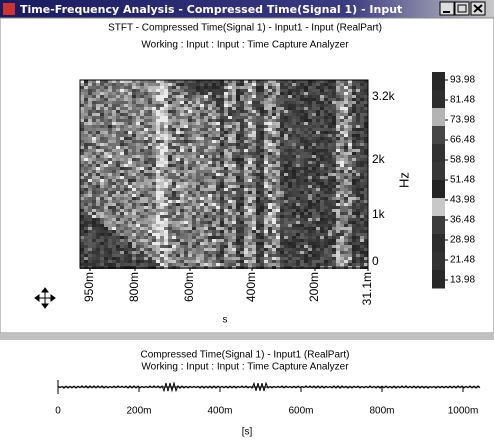  I want to click on splitter, so click(247, 336).